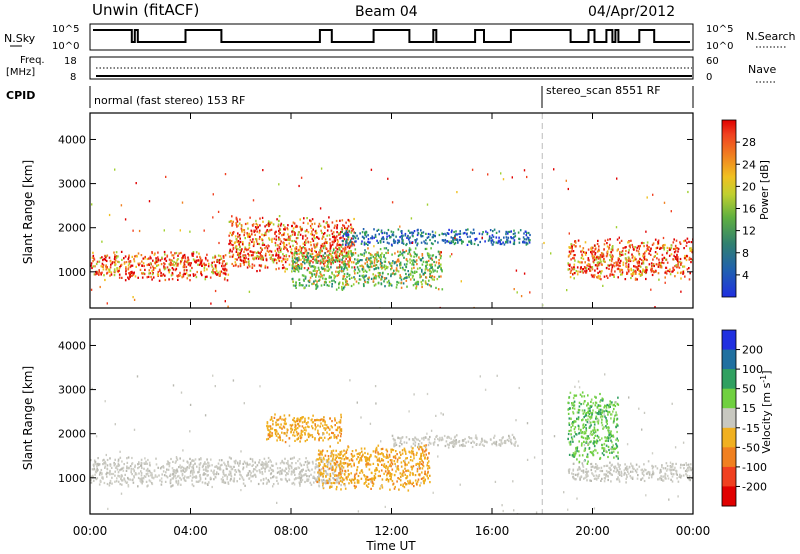 The image size is (800, 554). What do you see at coordinates (72, 228) in the screenshot?
I see `y-tick-label: 2000` at bounding box center [72, 228].